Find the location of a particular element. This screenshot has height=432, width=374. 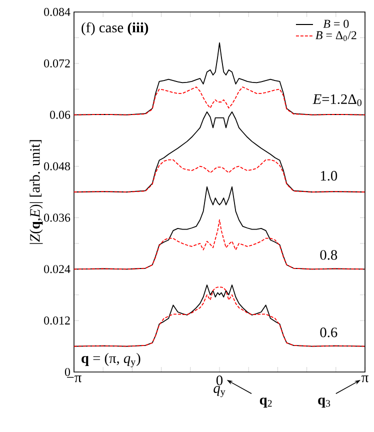

x-tick-label: π is located at coordinates (365, 379).